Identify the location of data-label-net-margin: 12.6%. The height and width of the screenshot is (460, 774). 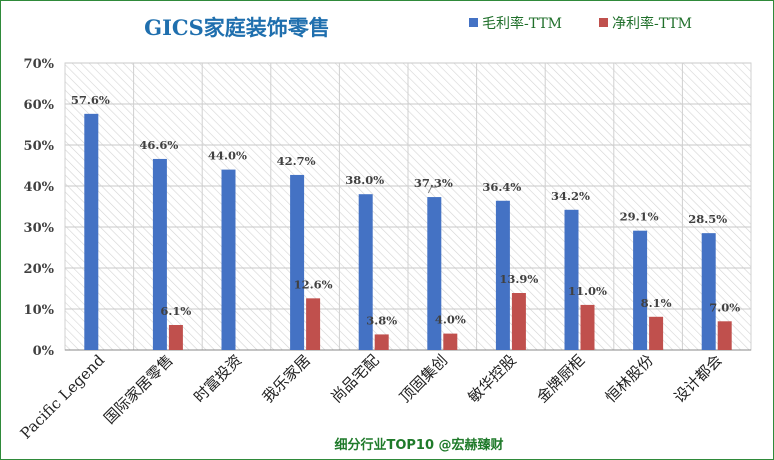
(313, 284).